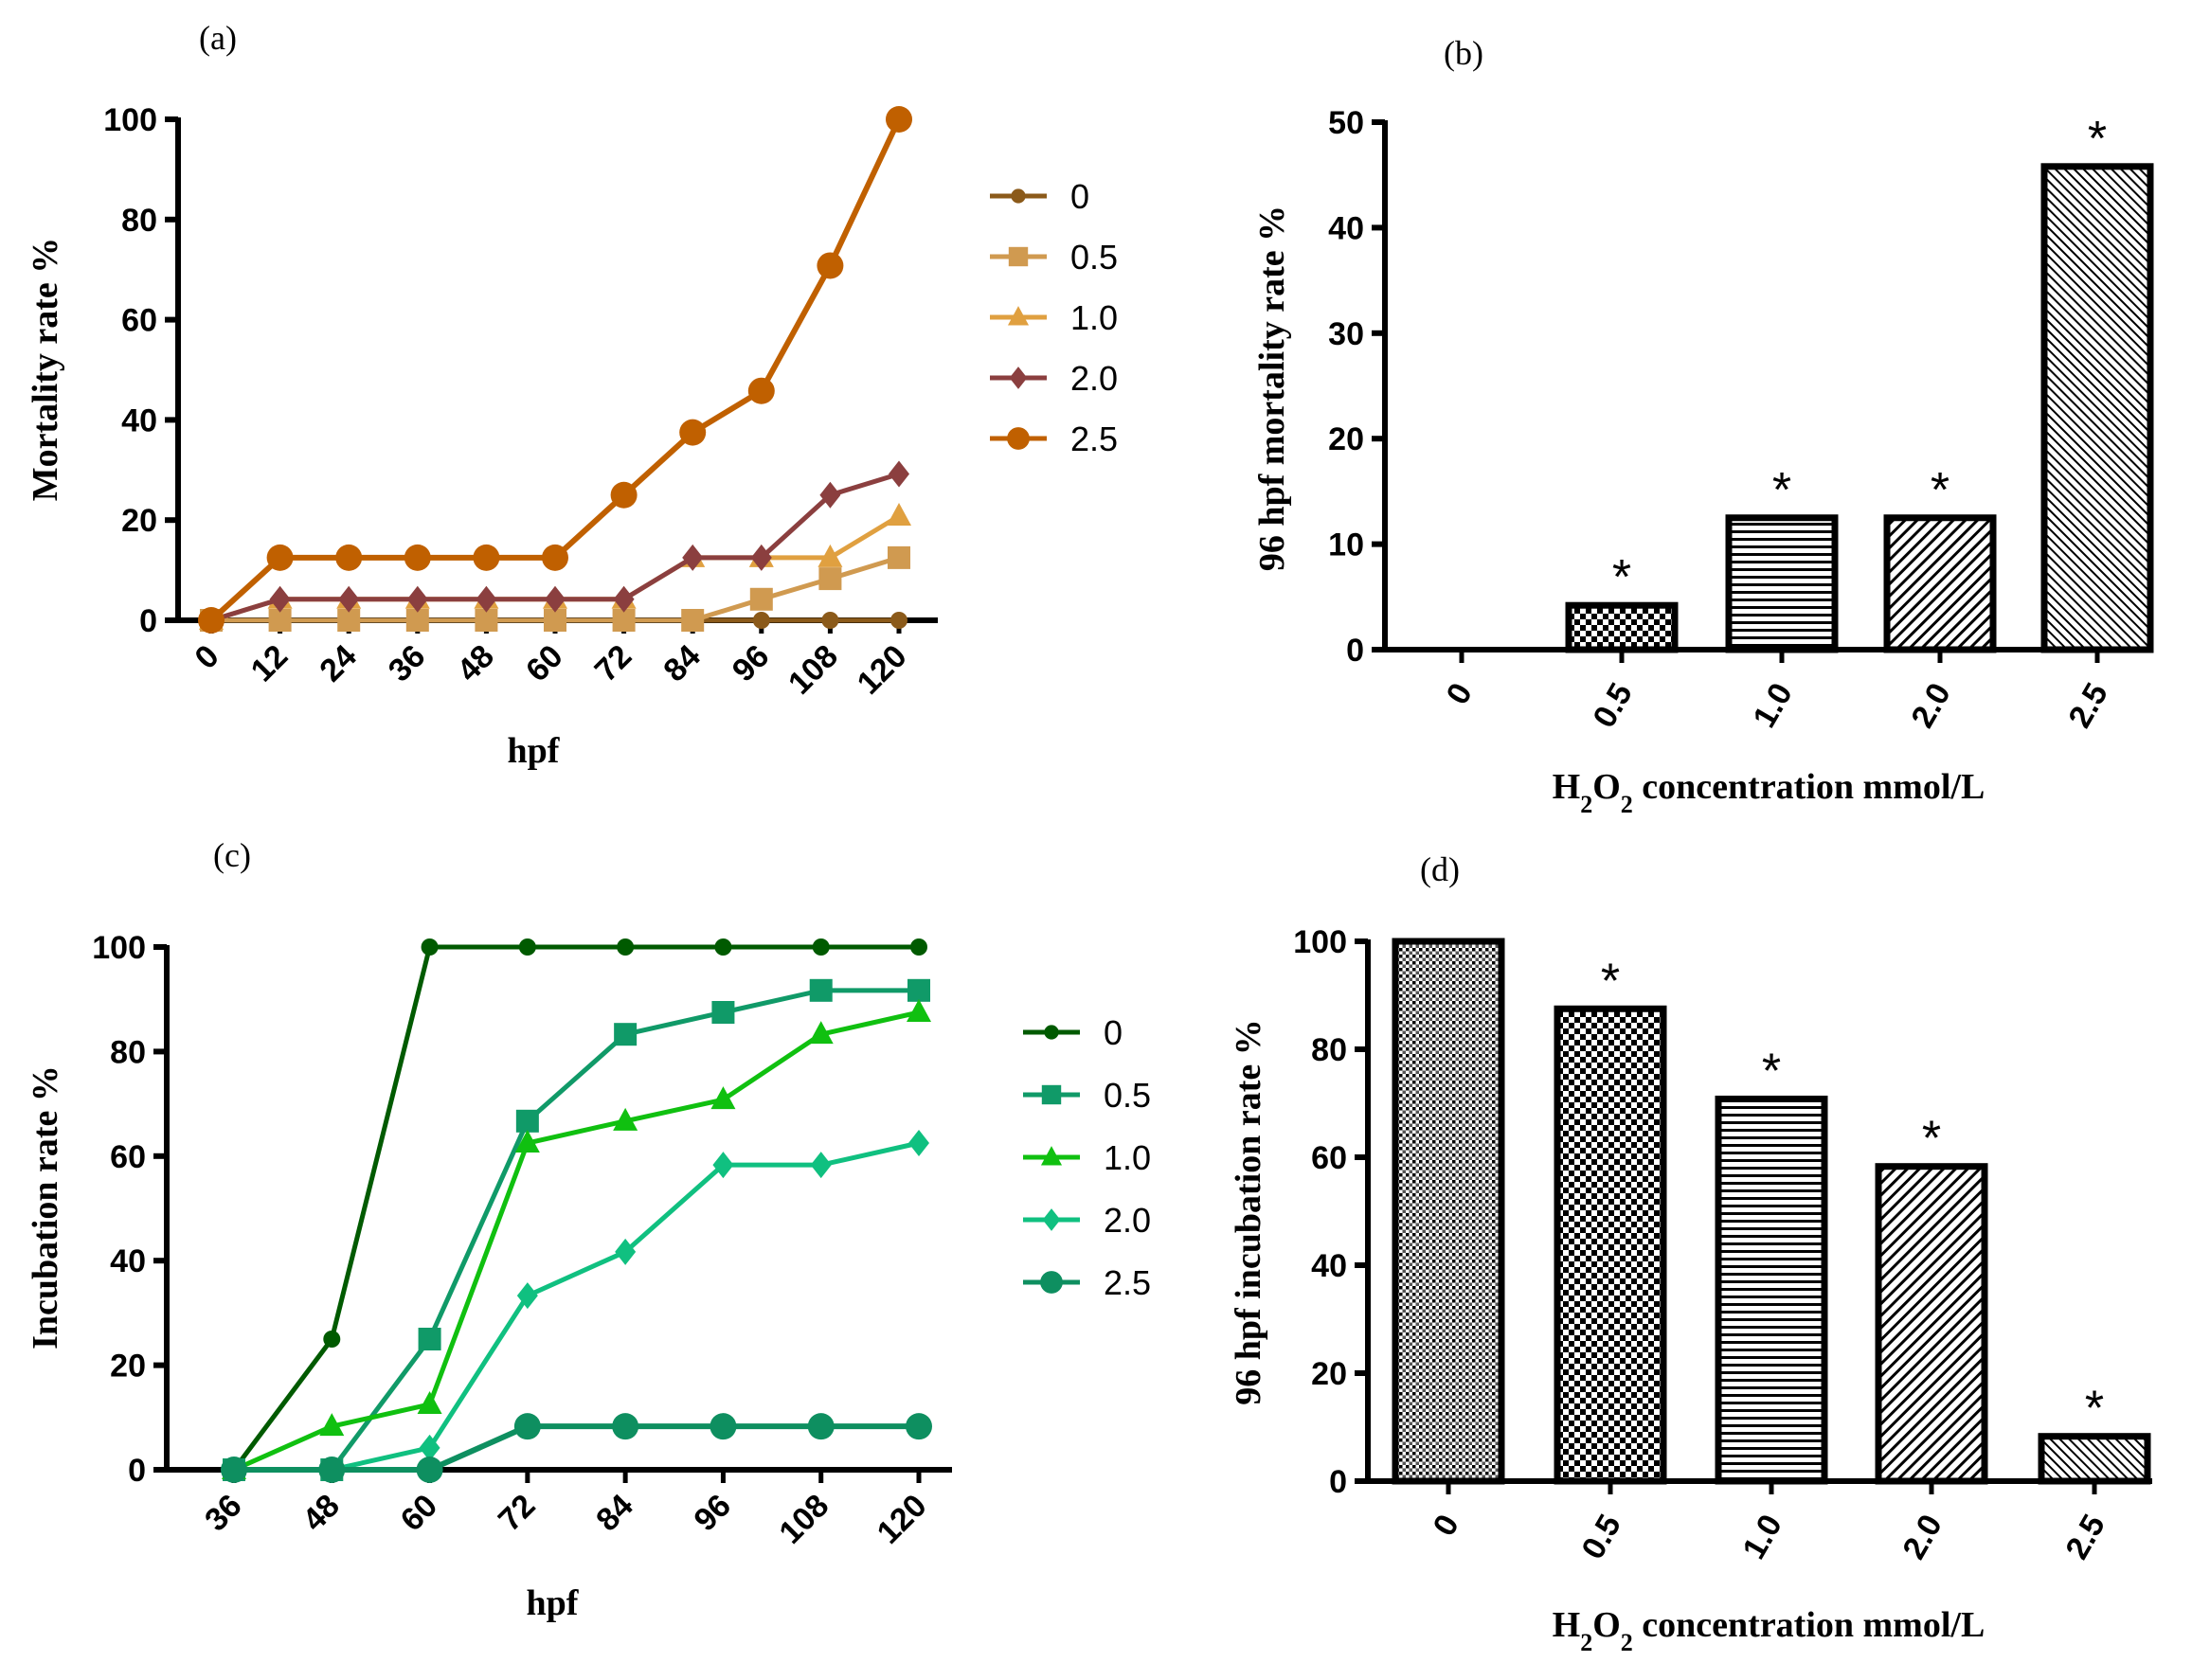  Describe the element at coordinates (338, 663) in the screenshot. I see `x-tick-label: 24` at that location.